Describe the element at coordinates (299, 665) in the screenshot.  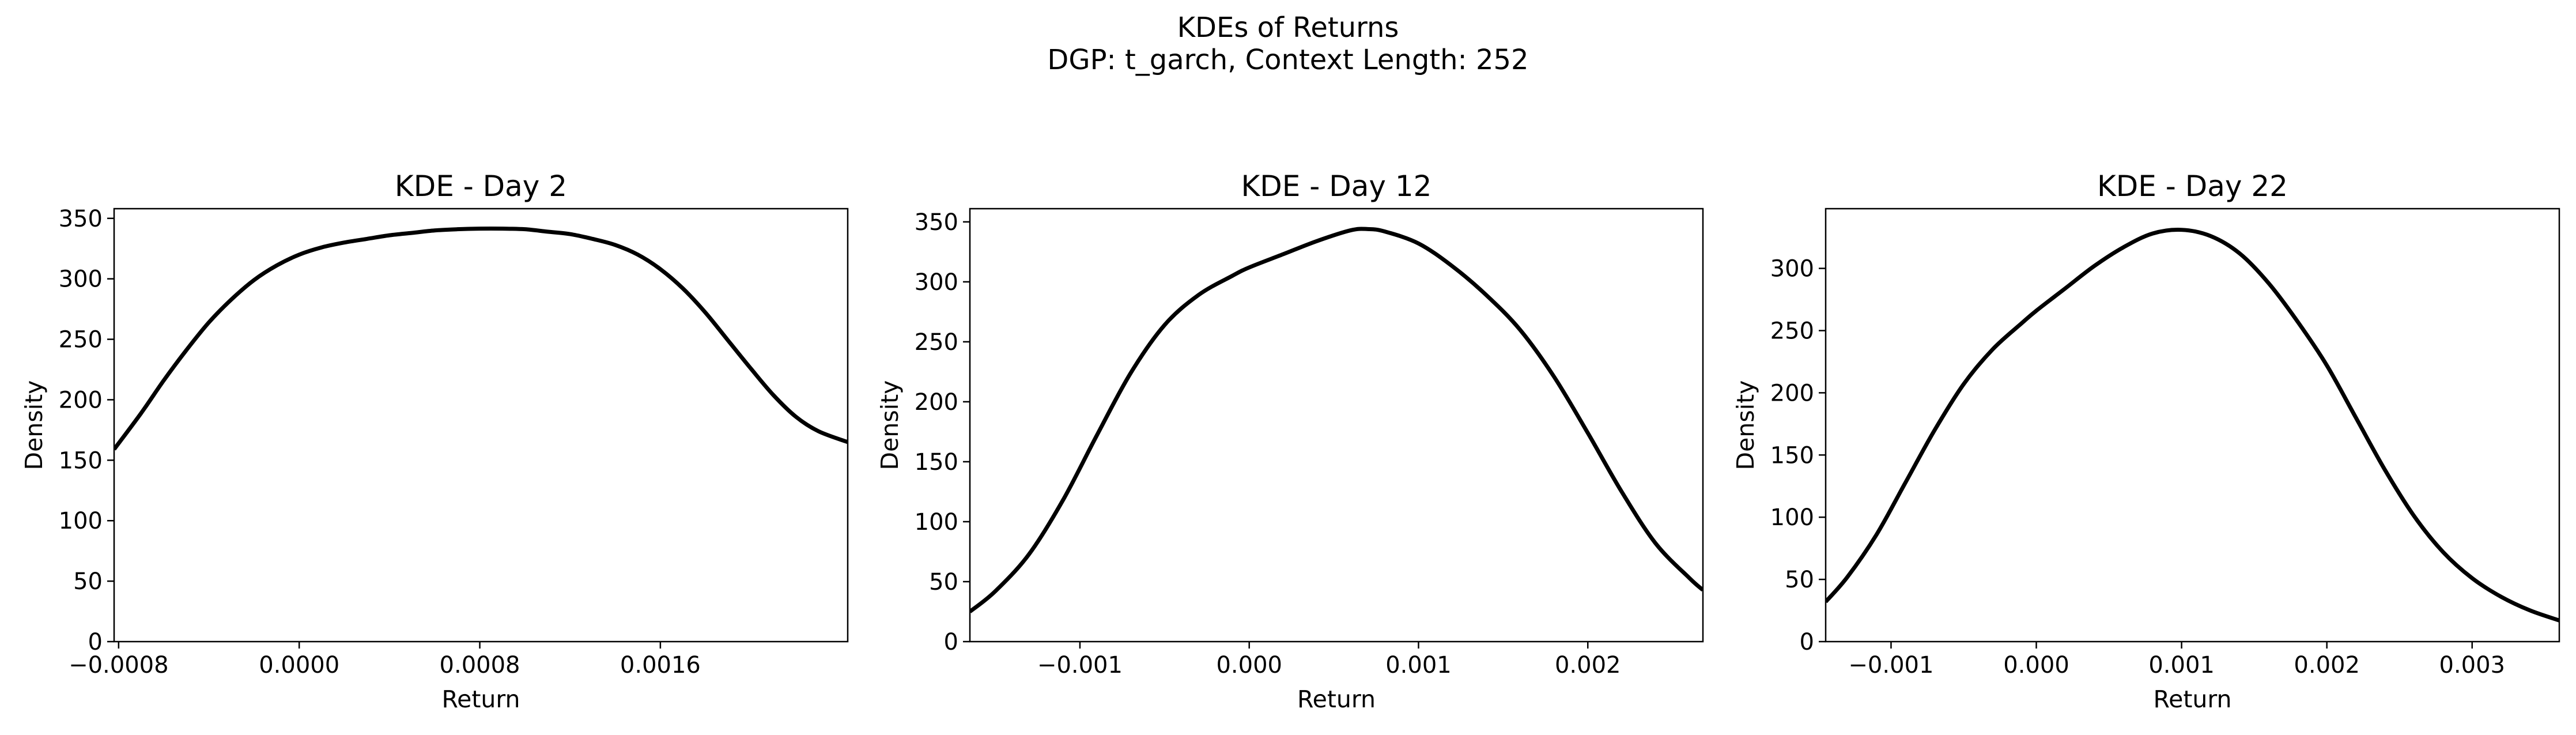
I see `x-tick-label: 0.0000` at that location.